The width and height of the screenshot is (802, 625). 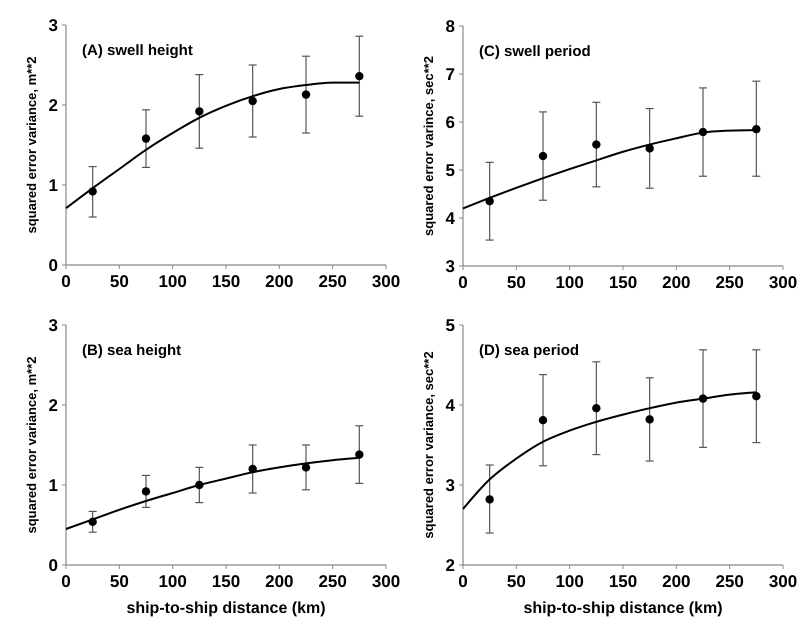 I want to click on y-axis-title: squared error variance, sec**2, so click(x=428, y=445).